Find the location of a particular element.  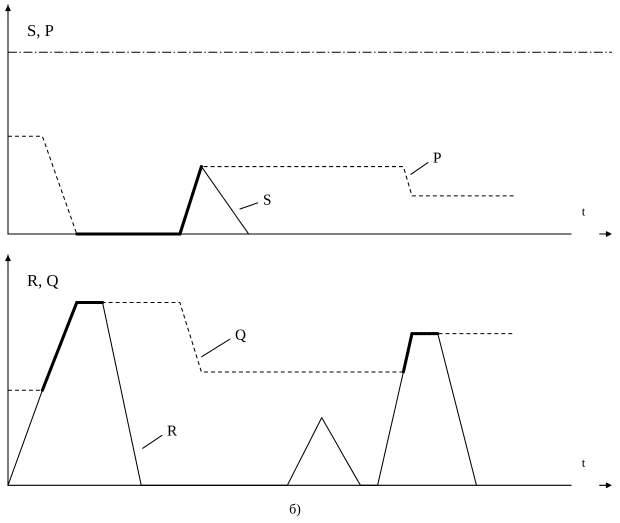

series-label: P is located at coordinates (437, 157).